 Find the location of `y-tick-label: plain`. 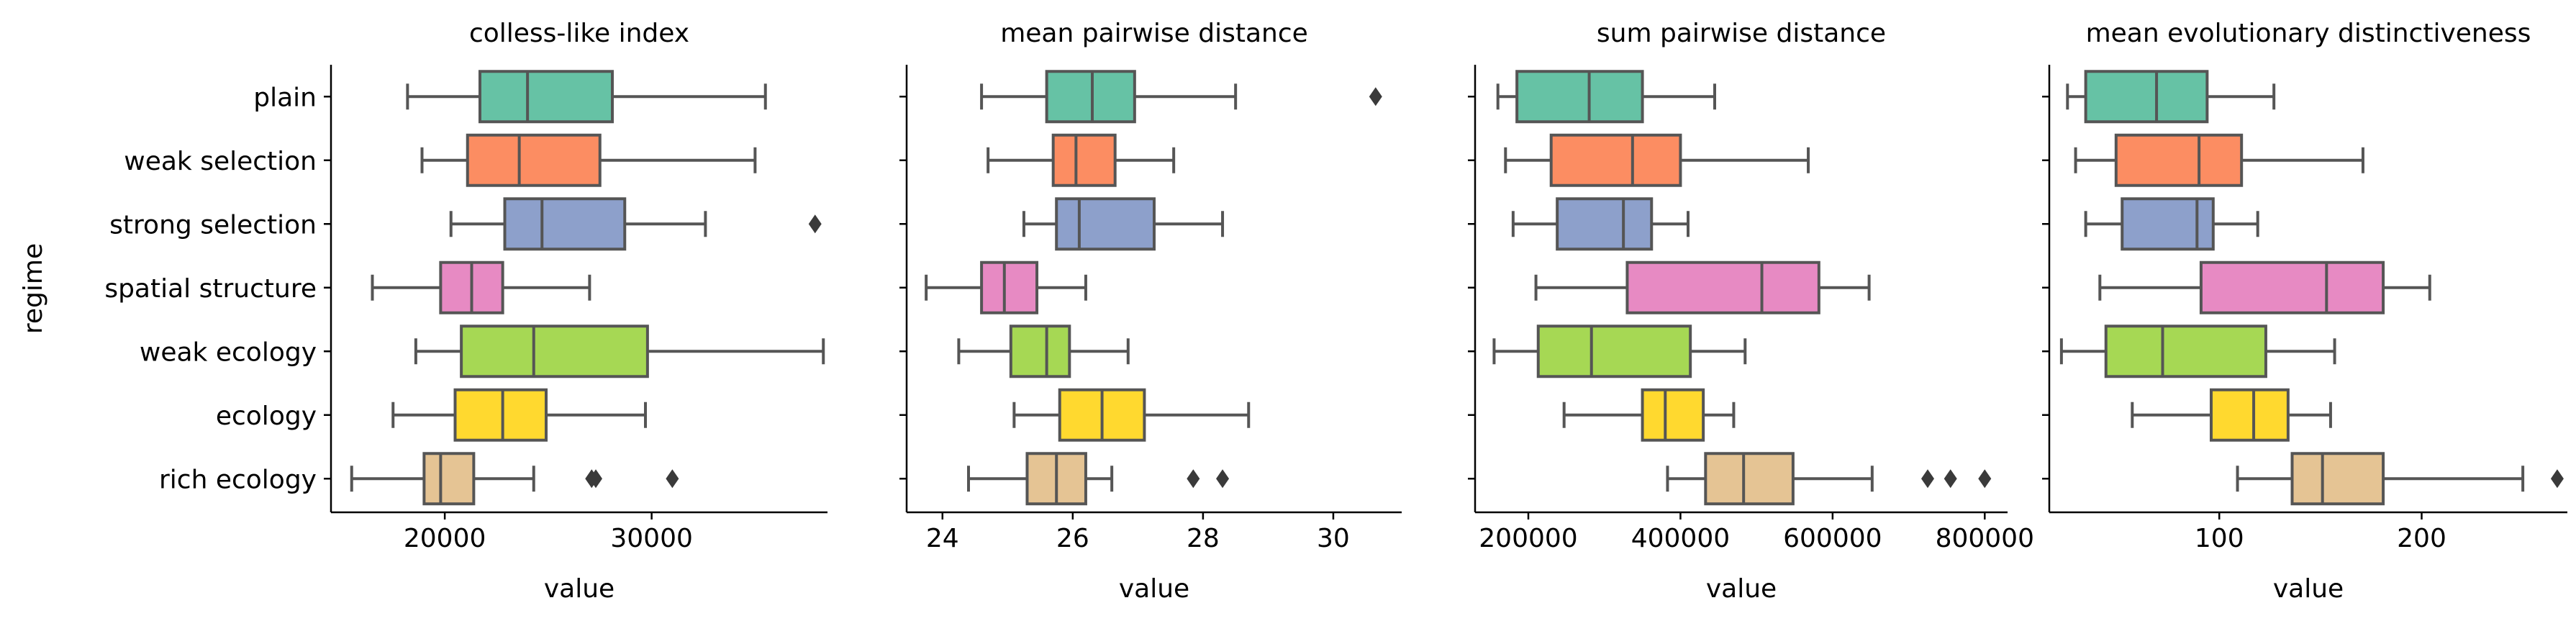

y-tick-label: plain is located at coordinates (285, 97).